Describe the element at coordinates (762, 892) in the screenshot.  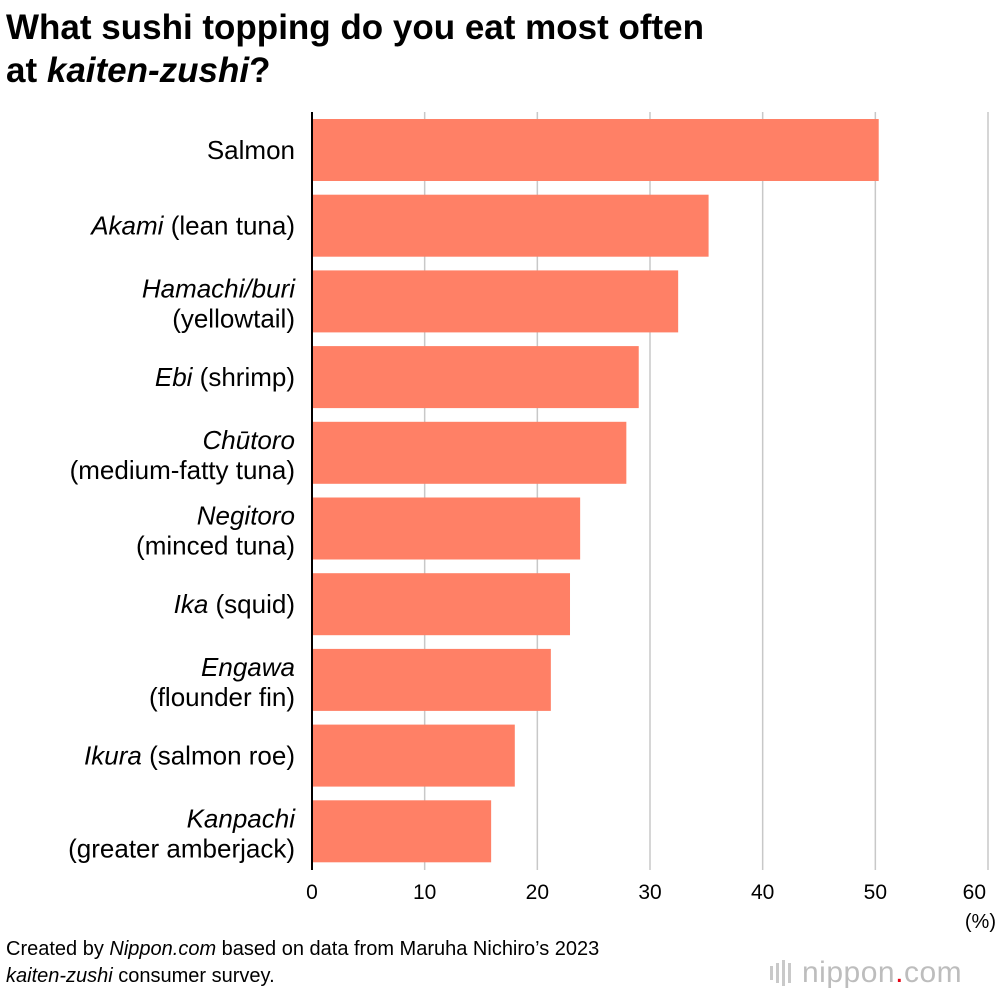
I see `x-tick-label-40: 40` at that location.